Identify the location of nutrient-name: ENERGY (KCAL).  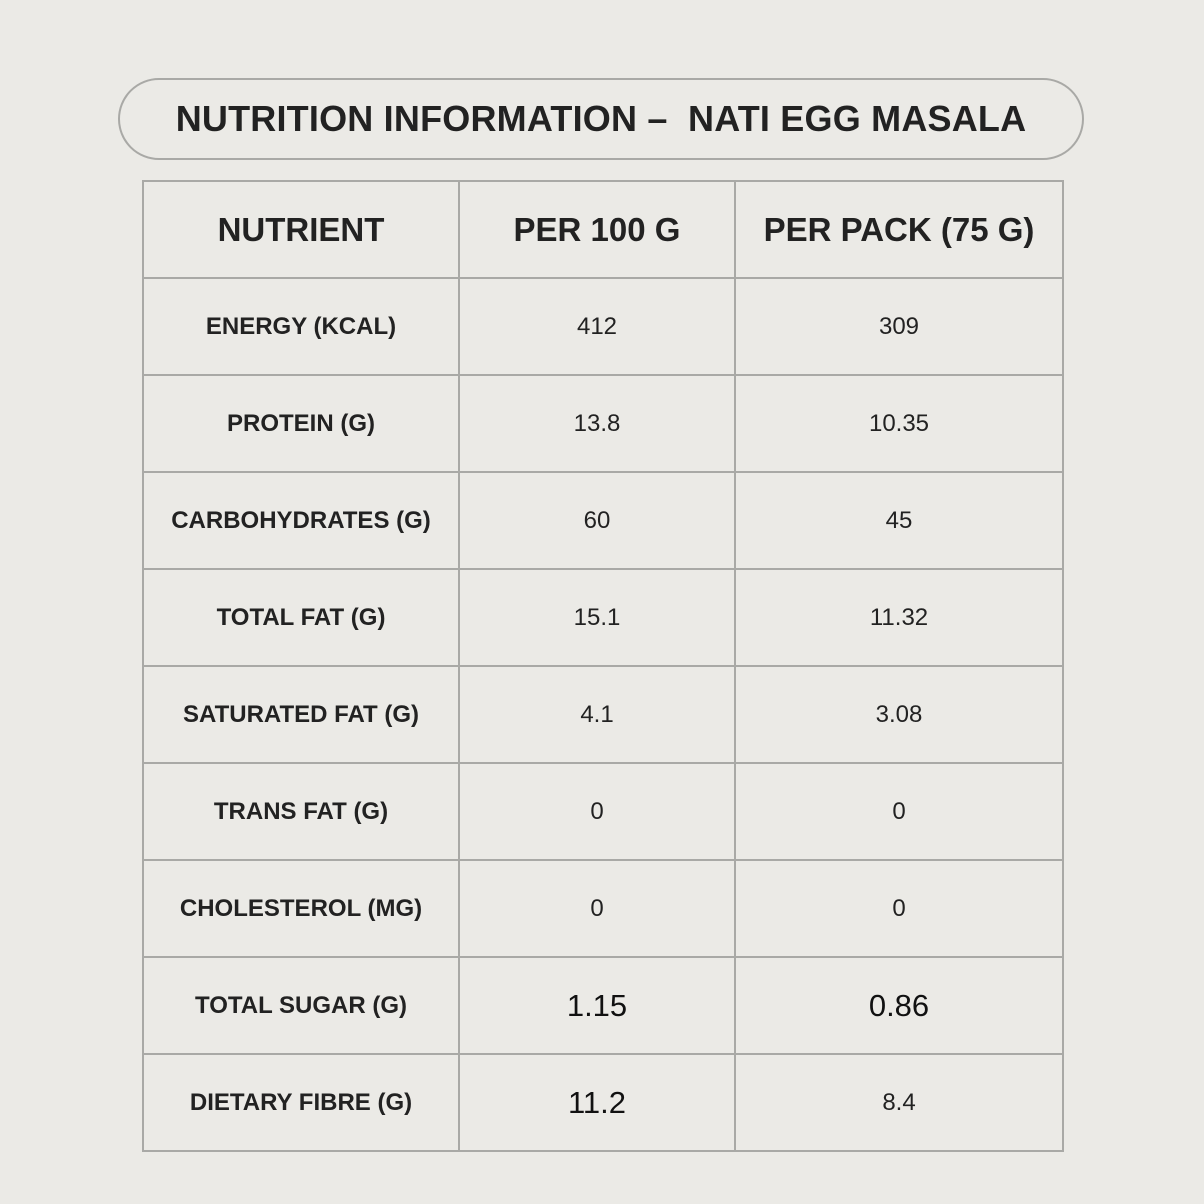
(301, 326).